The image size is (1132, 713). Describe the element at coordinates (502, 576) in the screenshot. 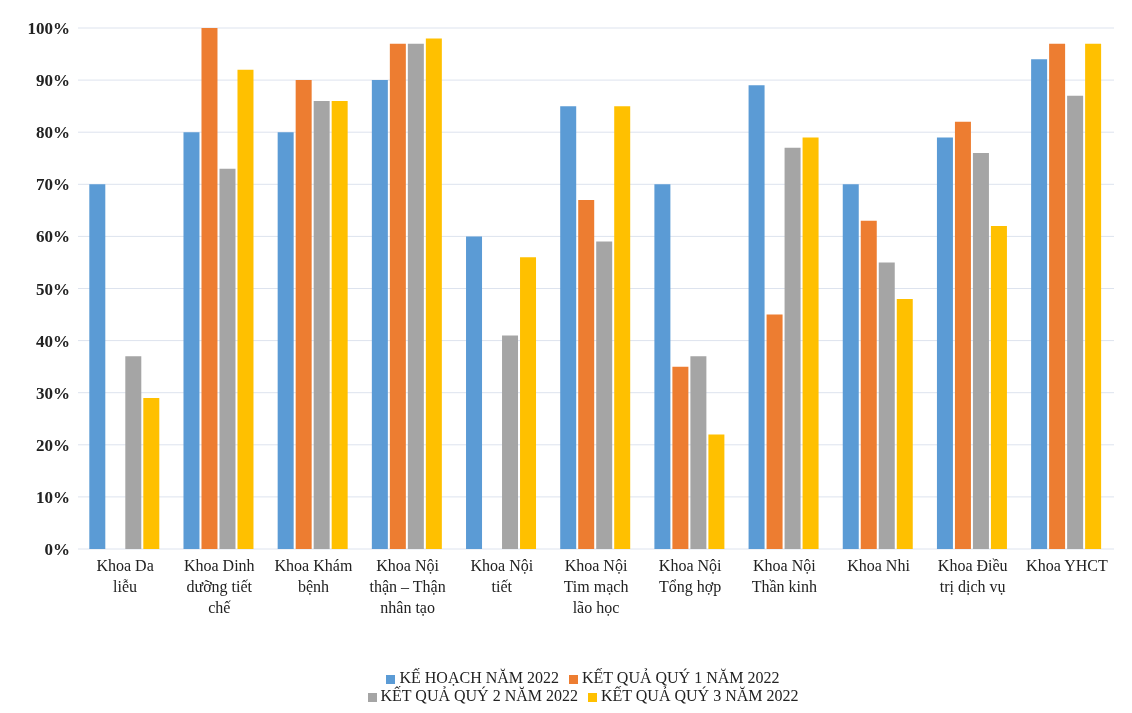

I see `x-tick-label: Khoa Nội tiết` at that location.